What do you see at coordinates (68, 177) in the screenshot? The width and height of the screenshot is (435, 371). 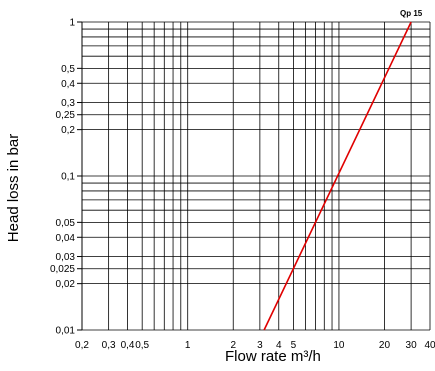 I see `y-tick-label: 0,1` at bounding box center [68, 177].